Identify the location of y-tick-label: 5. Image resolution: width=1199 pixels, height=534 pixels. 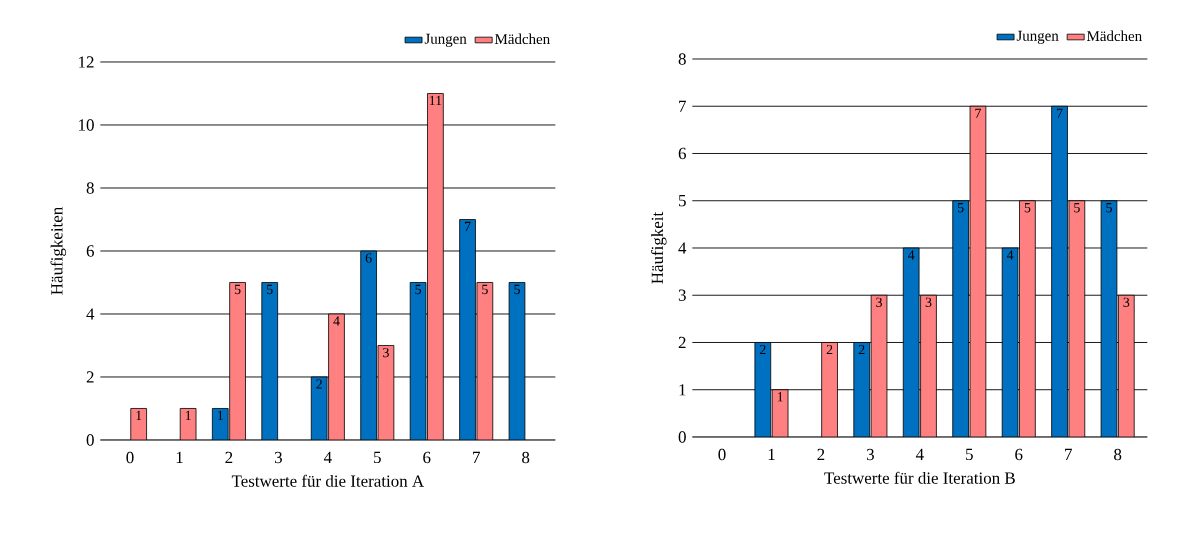
(682, 201).